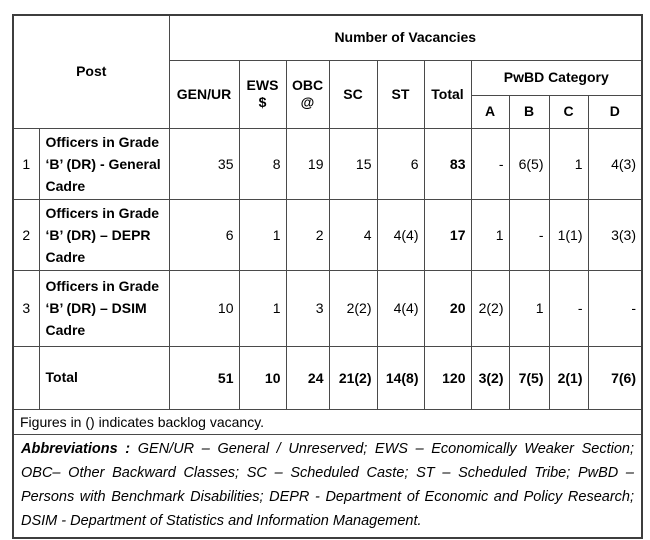 The image size is (650, 540). What do you see at coordinates (204, 377) in the screenshot?
I see `total-value-cell: 51` at bounding box center [204, 377].